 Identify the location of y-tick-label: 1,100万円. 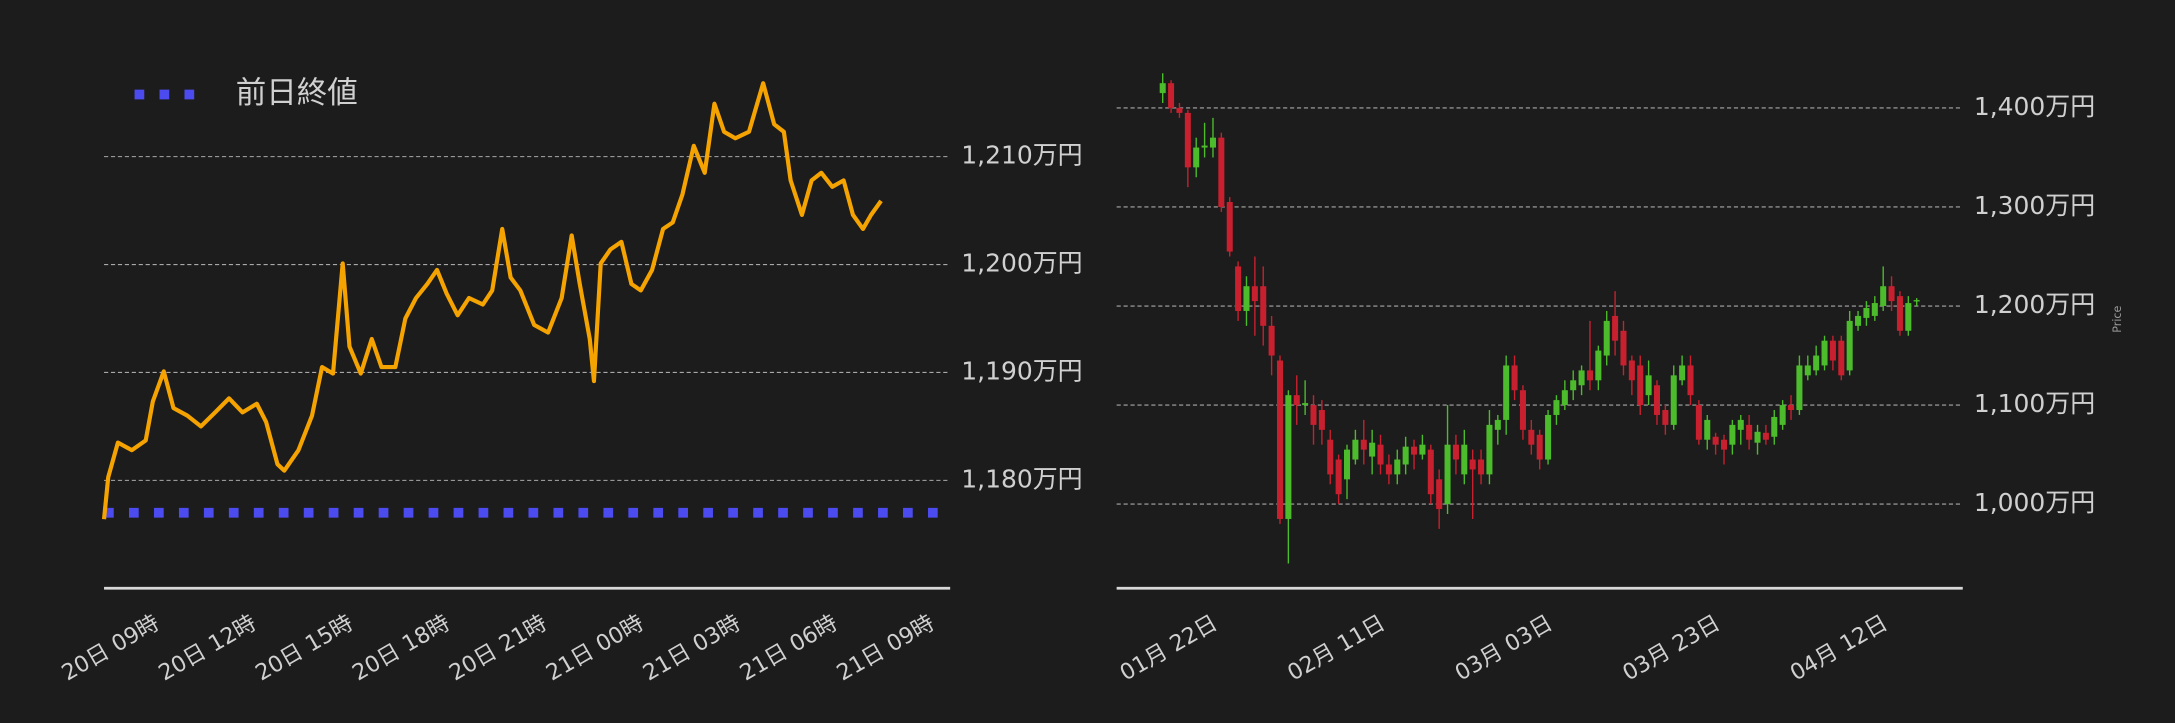
(2034, 403).